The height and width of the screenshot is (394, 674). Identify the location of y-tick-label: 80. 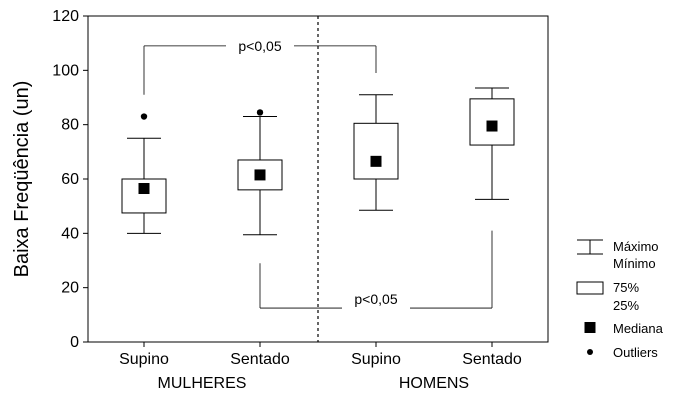
(70, 125).